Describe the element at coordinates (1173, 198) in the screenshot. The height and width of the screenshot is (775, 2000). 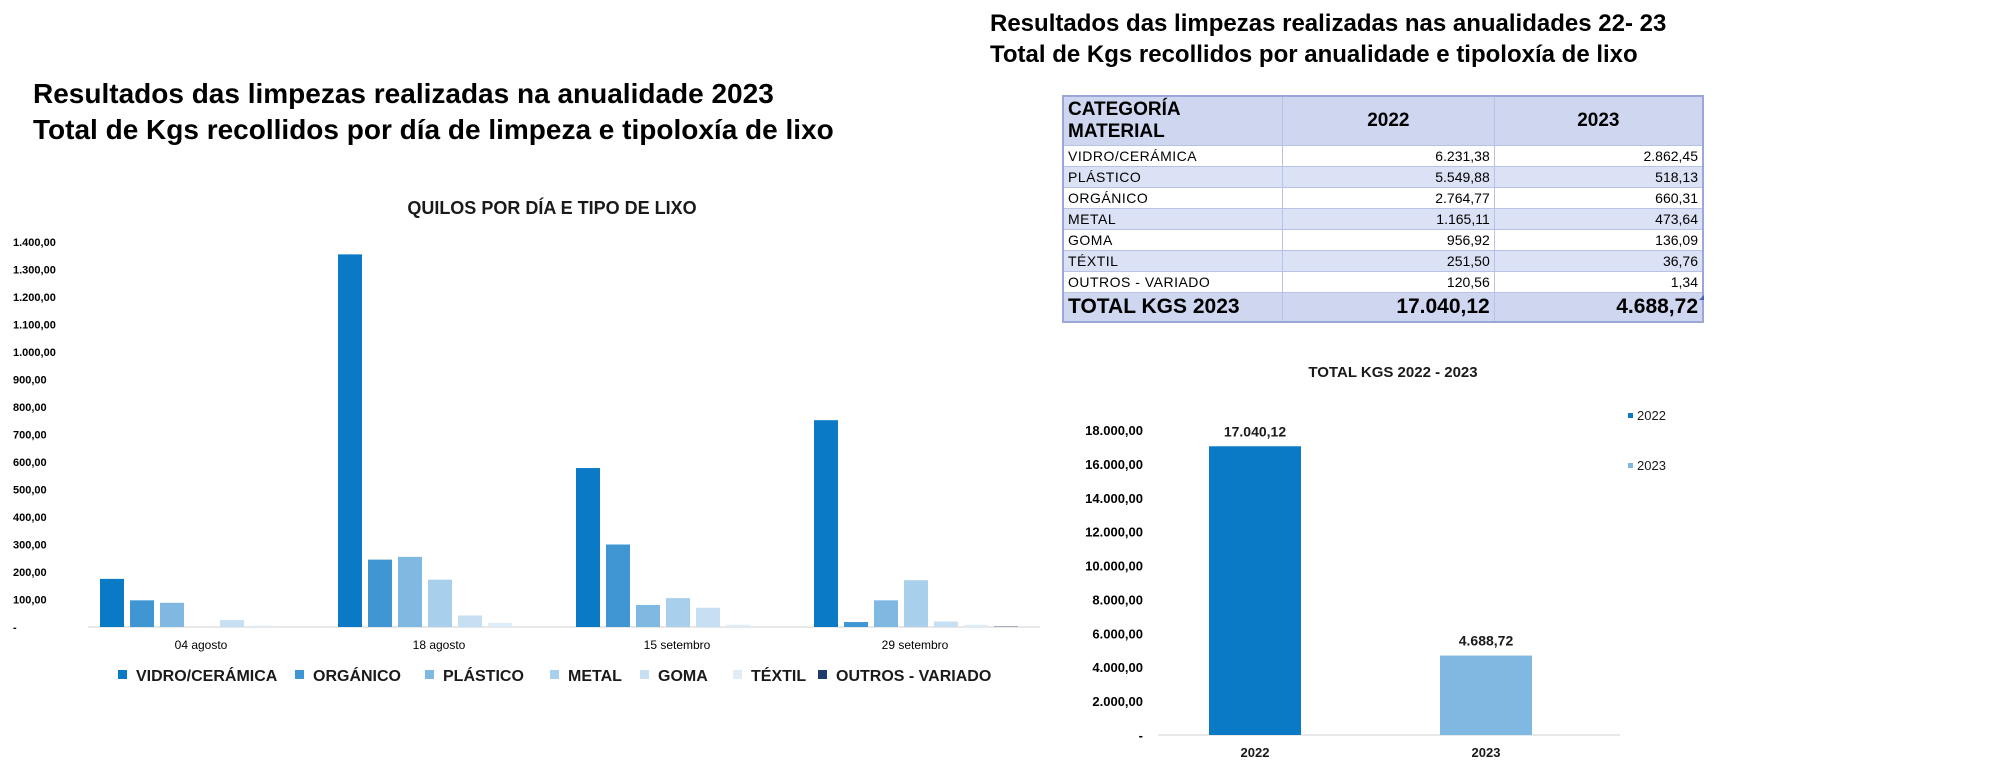
I see `table-cell-material: ORGÁNICO` at that location.